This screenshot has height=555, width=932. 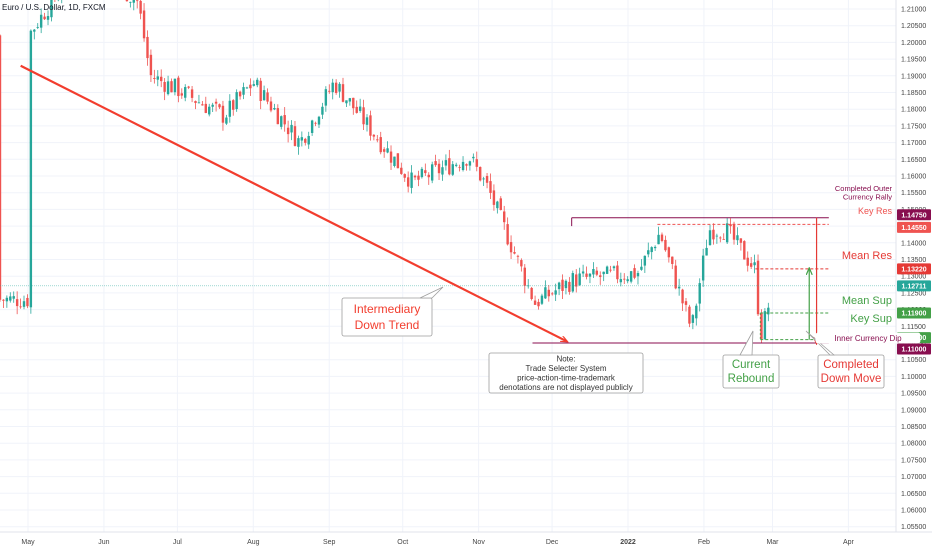 I want to click on y-tick-label: 1.11500, so click(x=913, y=327).